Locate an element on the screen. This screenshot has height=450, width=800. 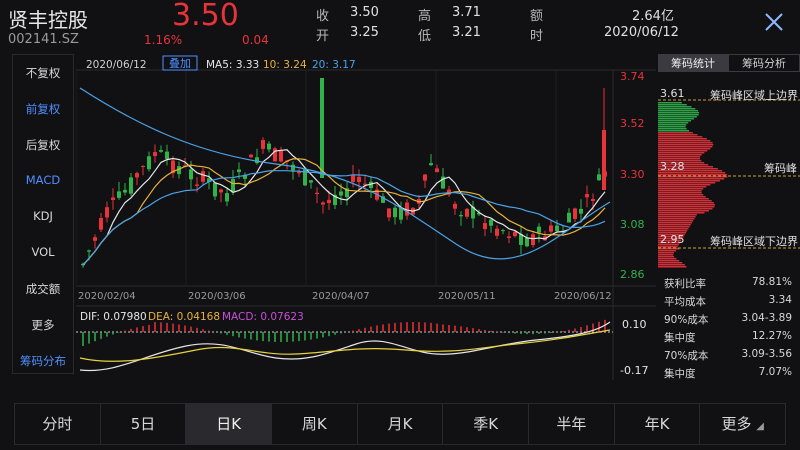
quote-label-close: 收 is located at coordinates (323, 16).